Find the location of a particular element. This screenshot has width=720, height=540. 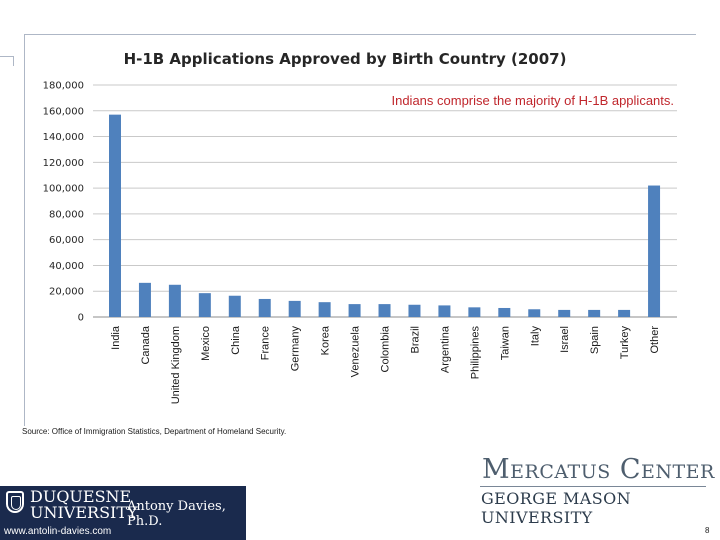

y-tick-label: 0 is located at coordinates (81, 318).